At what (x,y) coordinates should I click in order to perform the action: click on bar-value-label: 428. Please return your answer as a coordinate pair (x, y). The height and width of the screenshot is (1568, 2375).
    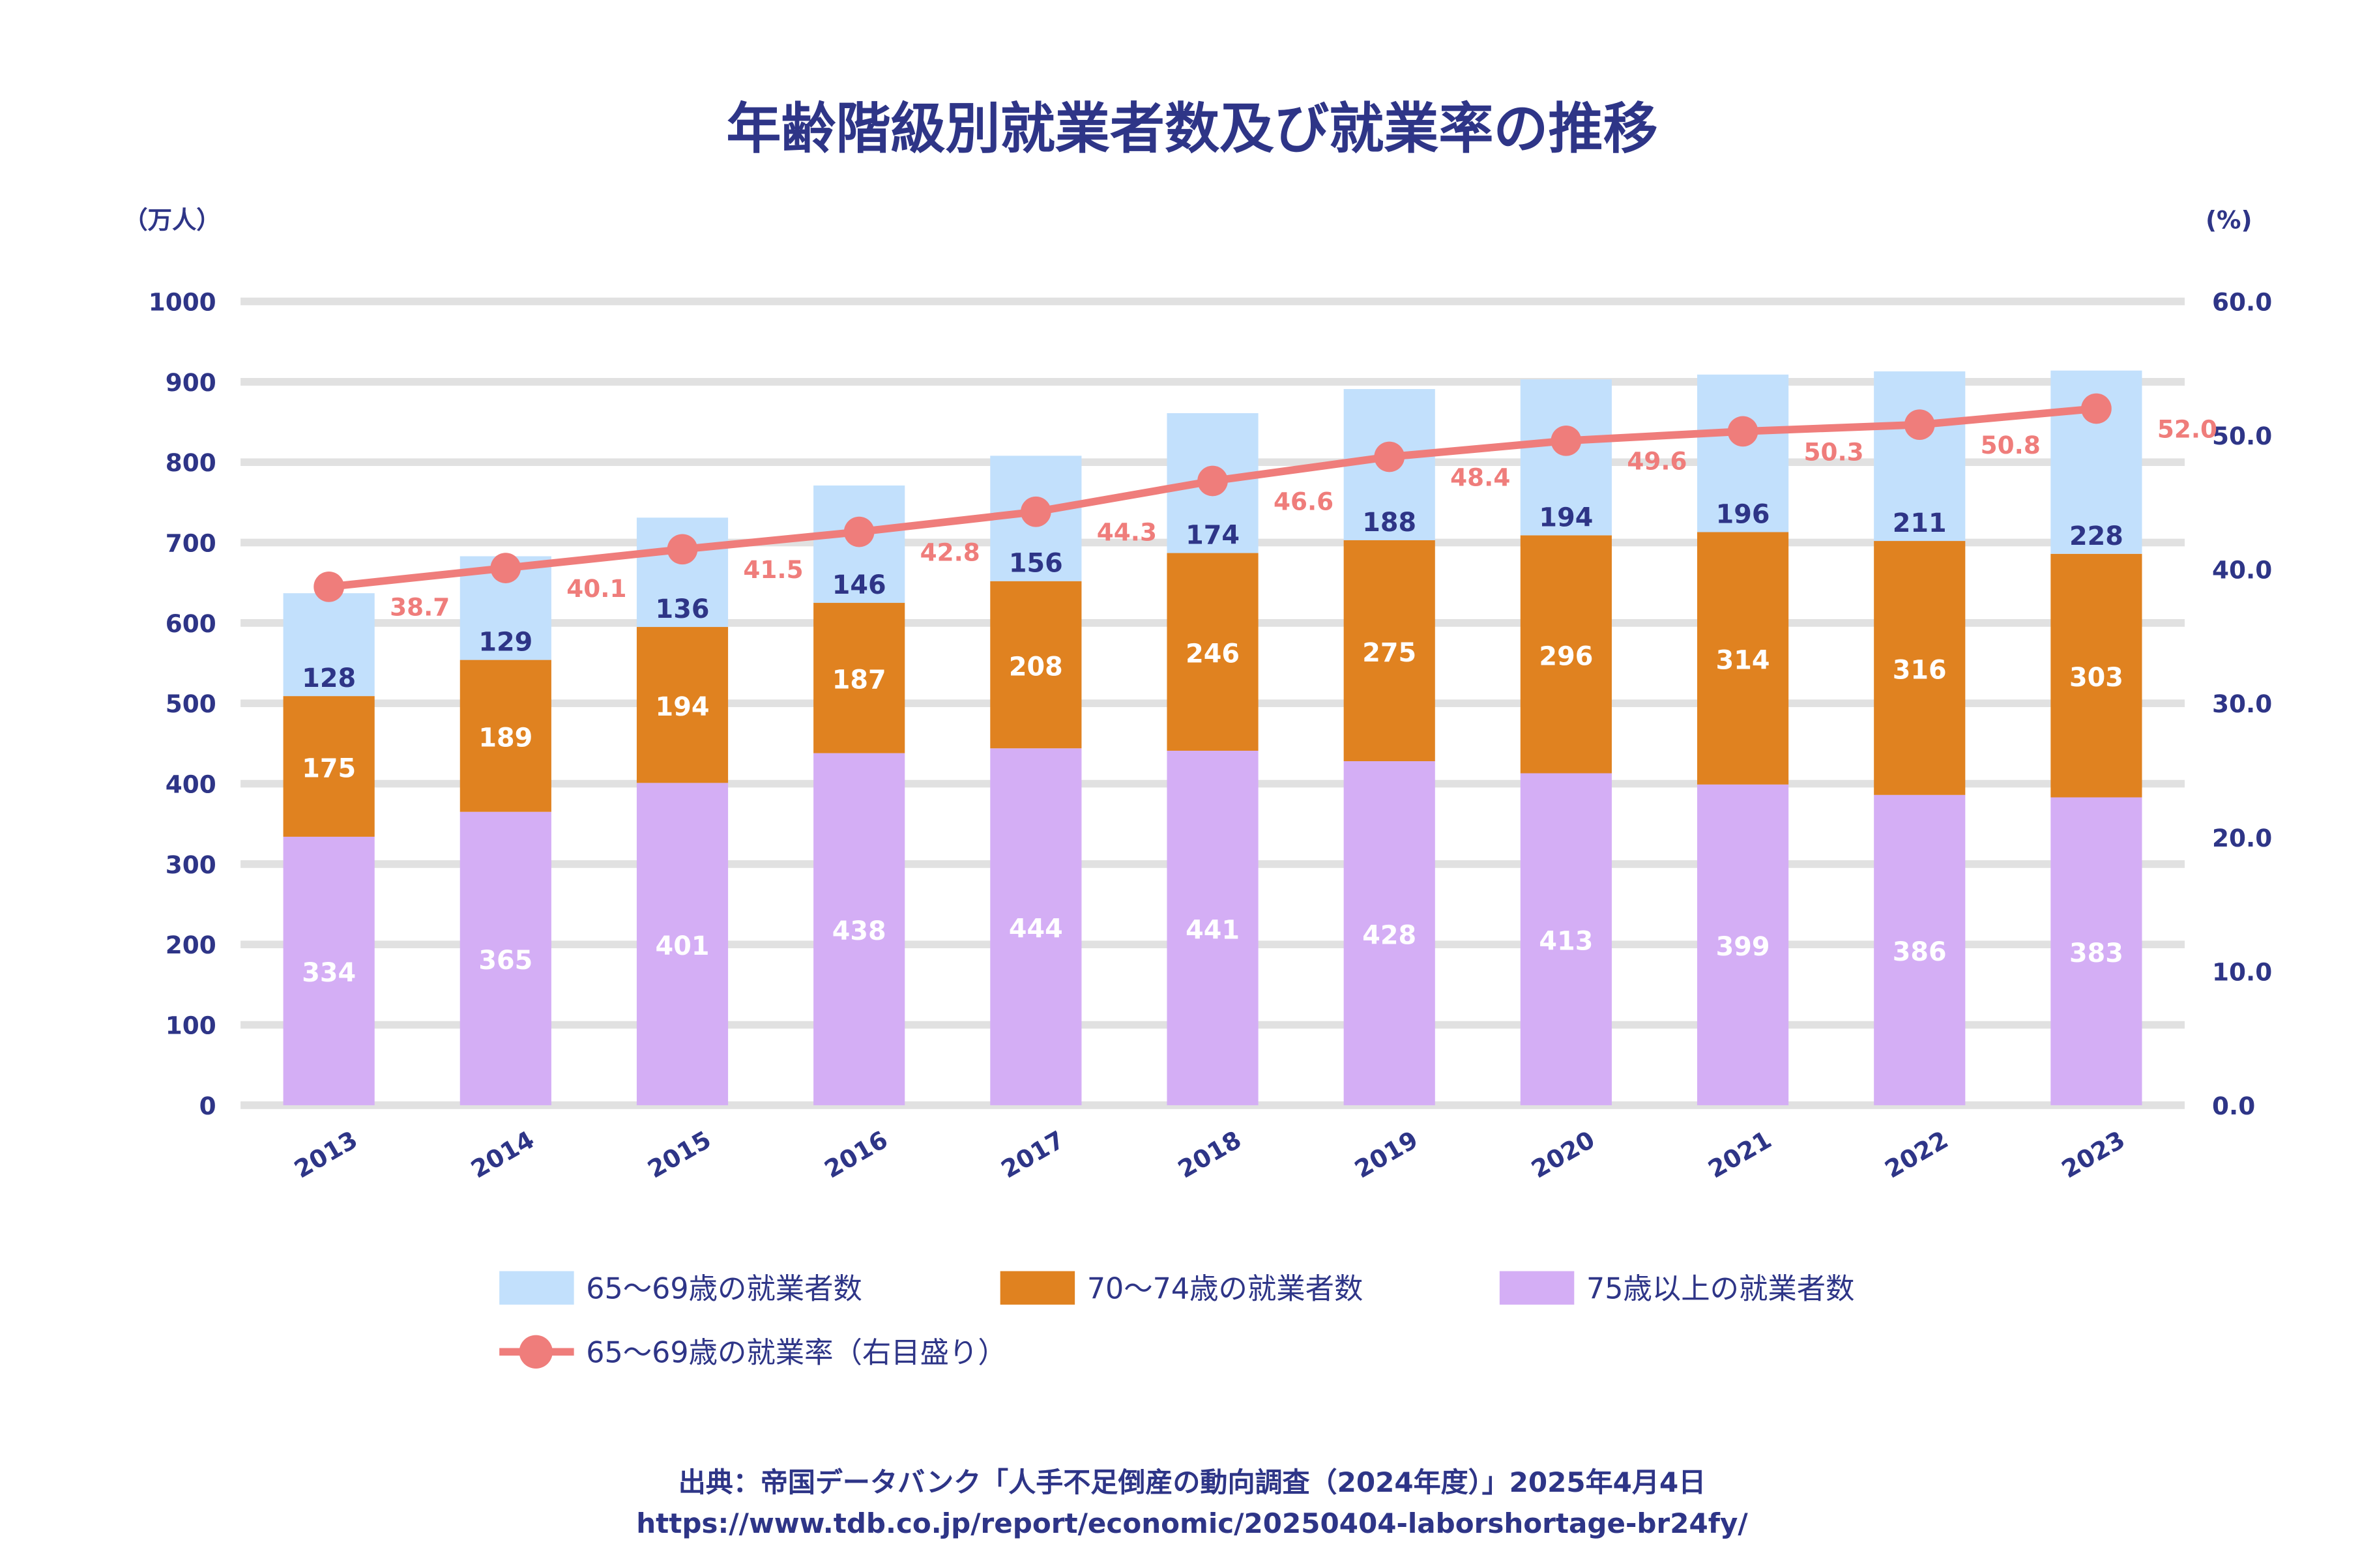
    Looking at the image, I should click on (1389, 935).